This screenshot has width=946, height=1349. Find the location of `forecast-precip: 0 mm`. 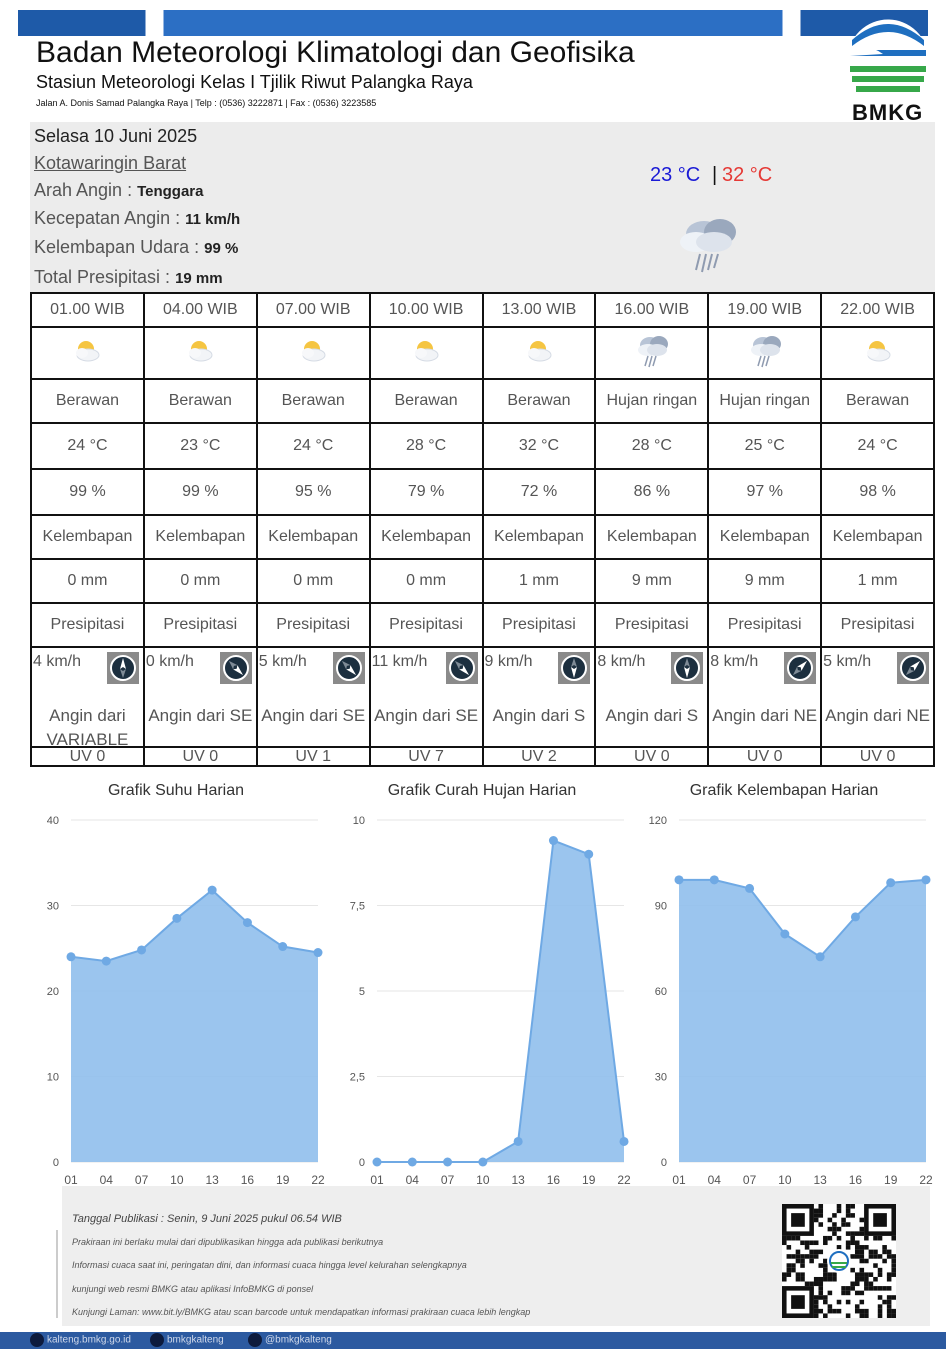

forecast-precip: 0 mm is located at coordinates (200, 581).